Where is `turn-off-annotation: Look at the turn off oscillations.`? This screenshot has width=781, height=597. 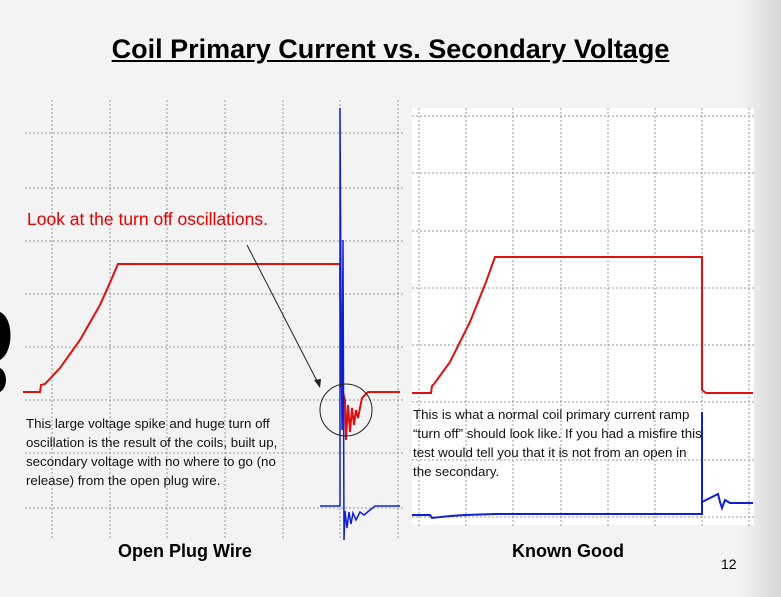 turn-off-annotation: Look at the turn off oscillations. is located at coordinates (147, 219).